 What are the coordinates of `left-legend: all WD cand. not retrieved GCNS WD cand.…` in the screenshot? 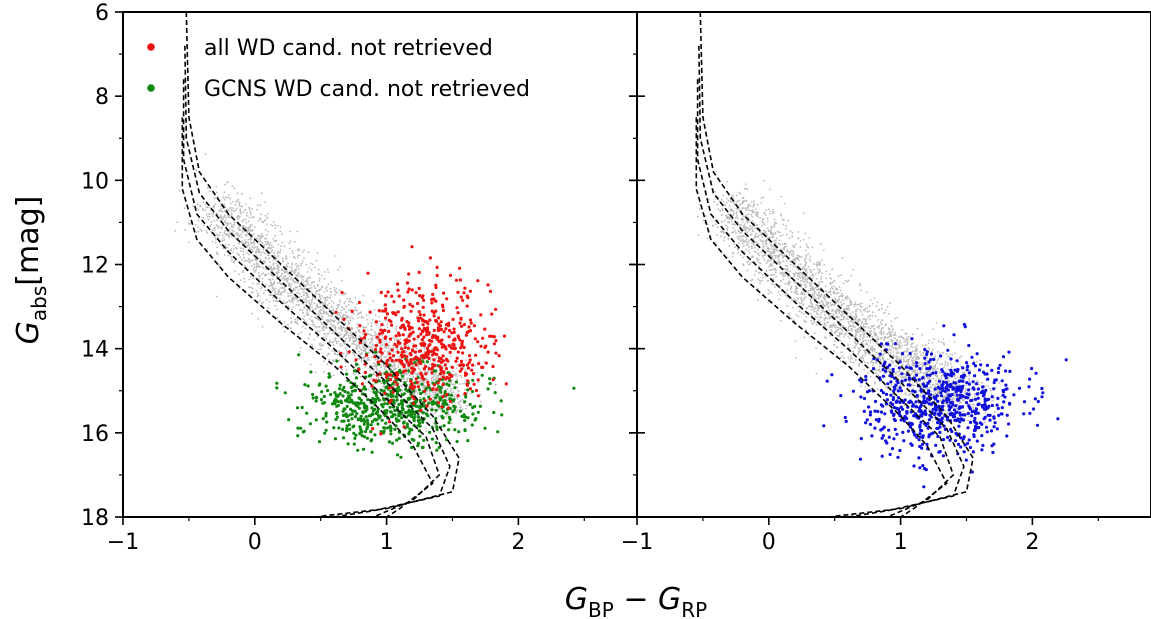 It's located at (338, 69).